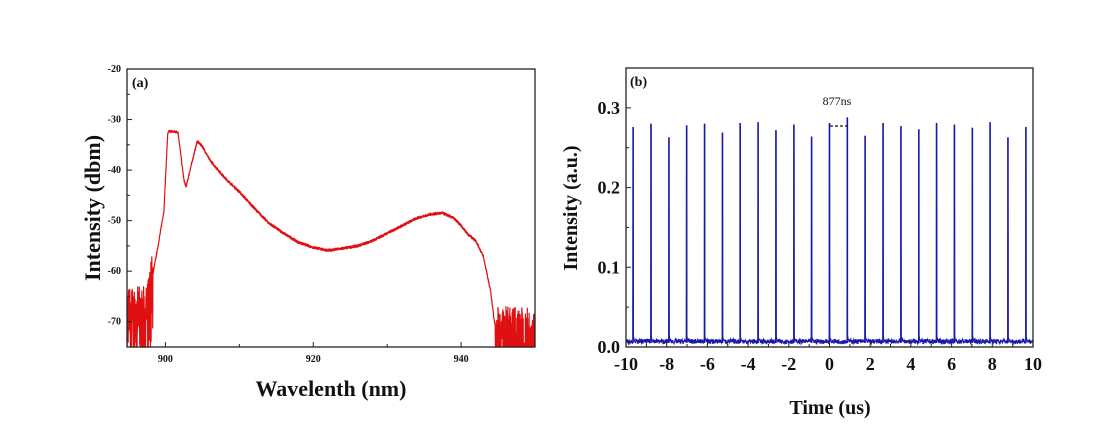 The width and height of the screenshot is (1105, 425). I want to click on y-tick-label-b: 0.3, so click(609, 108).